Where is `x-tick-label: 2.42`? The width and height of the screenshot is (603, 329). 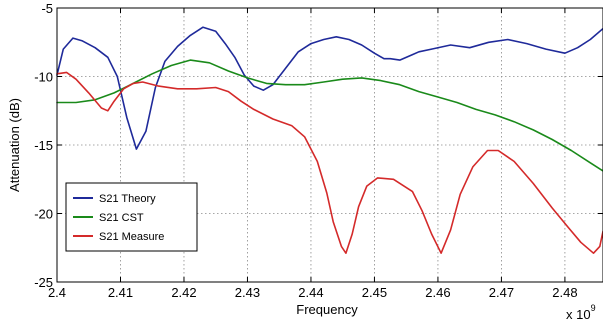 x-tick-label: 2.42 is located at coordinates (183, 292).